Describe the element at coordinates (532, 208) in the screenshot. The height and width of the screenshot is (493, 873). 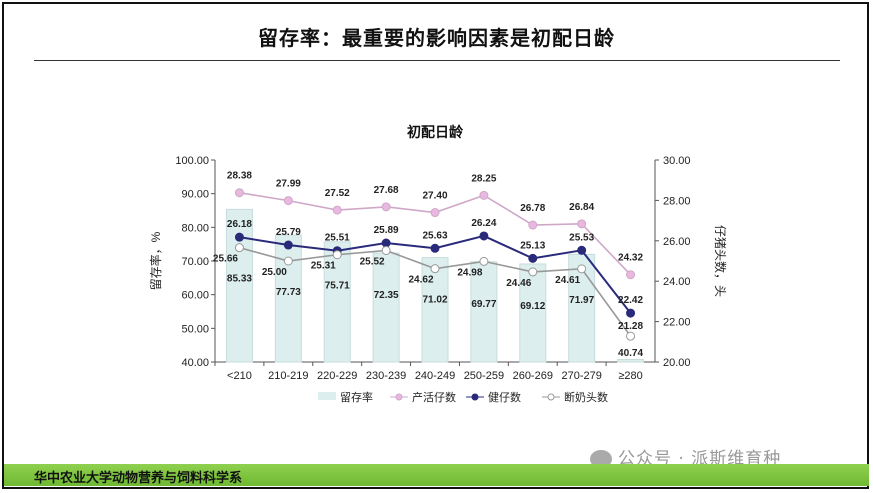
I see `line-data-label: 26.78` at that location.